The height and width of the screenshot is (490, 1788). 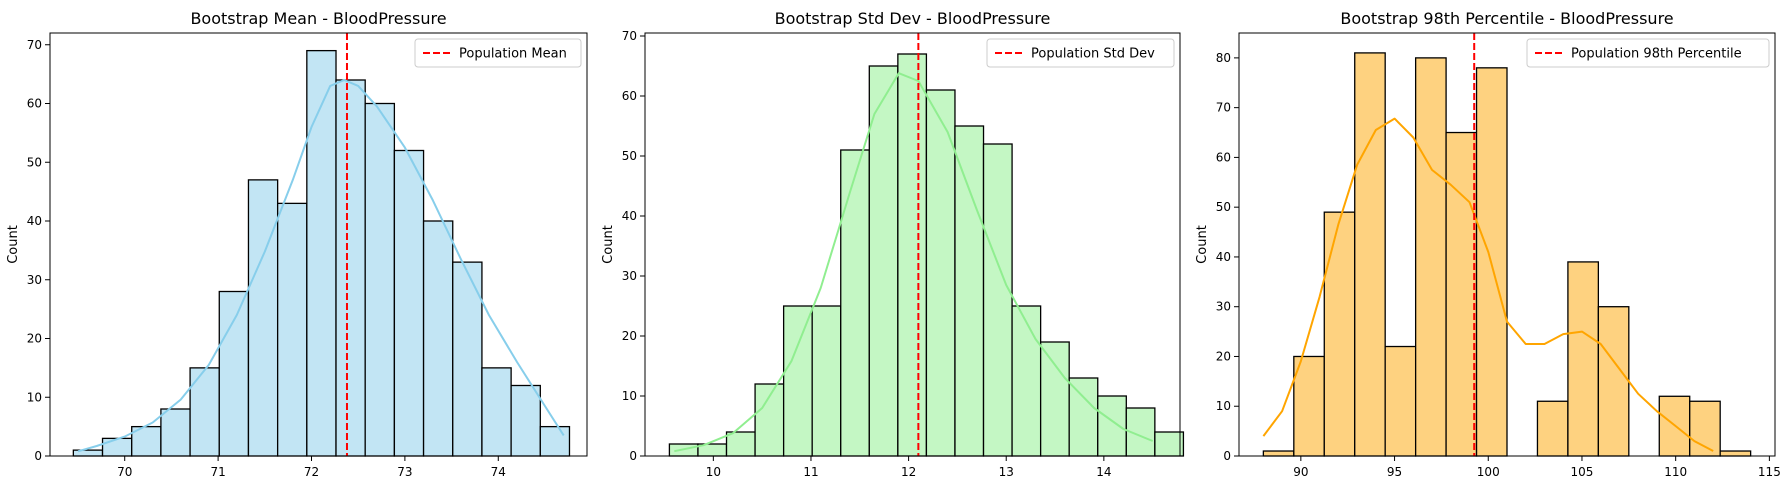 What do you see at coordinates (1488, 472) in the screenshot?
I see `x-tick-label: 100` at bounding box center [1488, 472].